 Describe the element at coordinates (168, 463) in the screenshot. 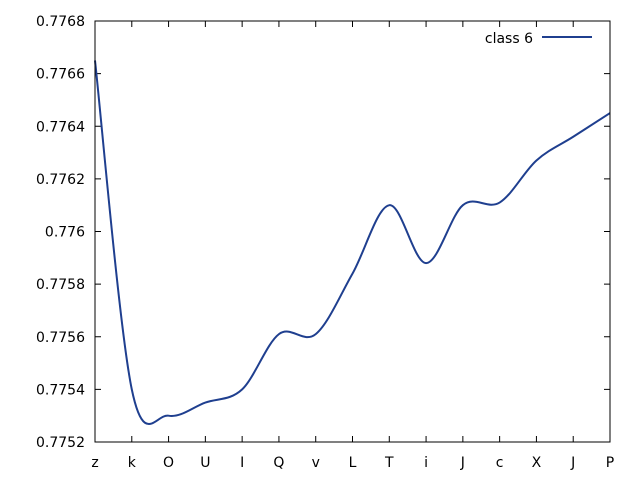

I see `x-tick-label: O` at that location.